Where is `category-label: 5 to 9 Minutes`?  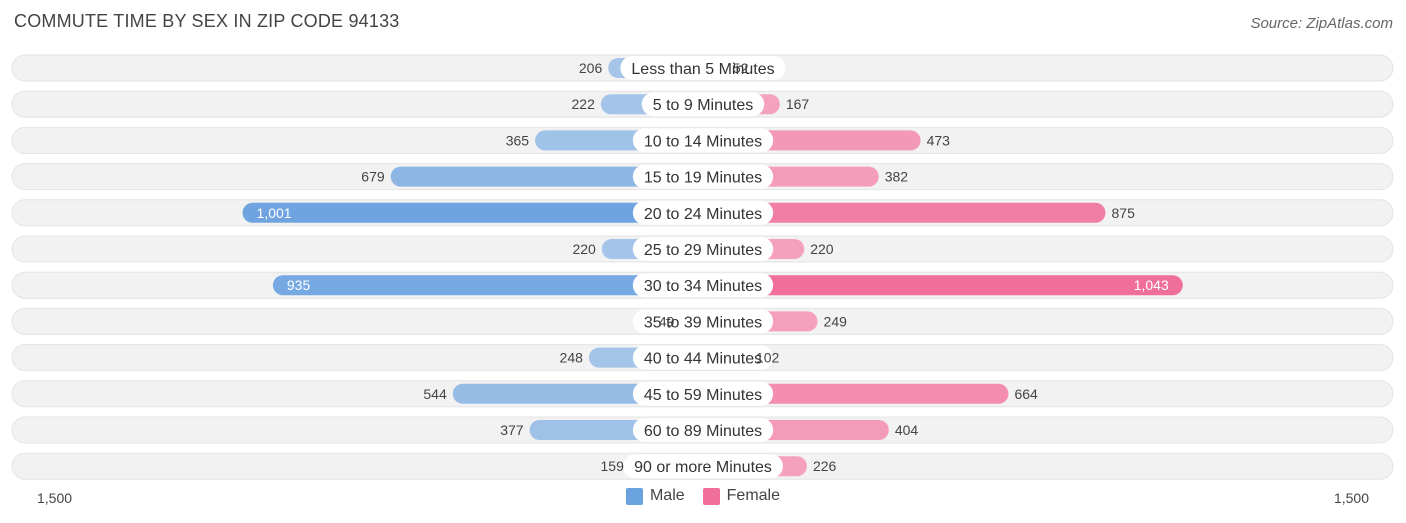
category-label: 5 to 9 Minutes is located at coordinates (703, 105).